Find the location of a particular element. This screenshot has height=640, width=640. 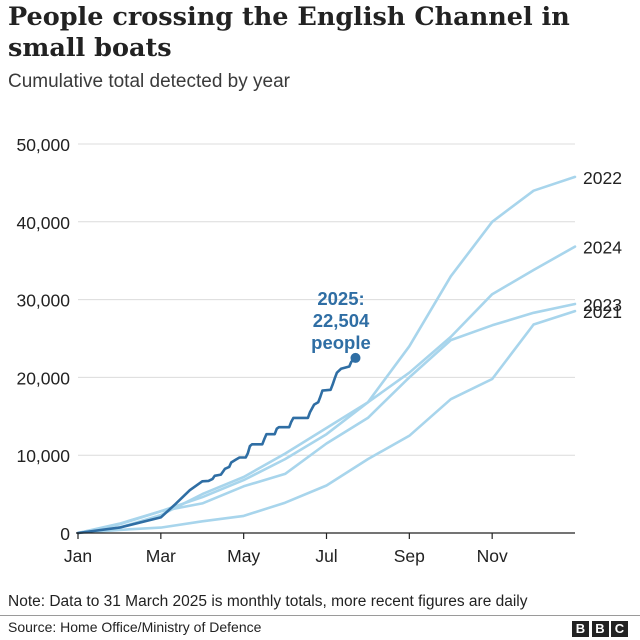

y-tick-label: 30,000 is located at coordinates (43, 301).